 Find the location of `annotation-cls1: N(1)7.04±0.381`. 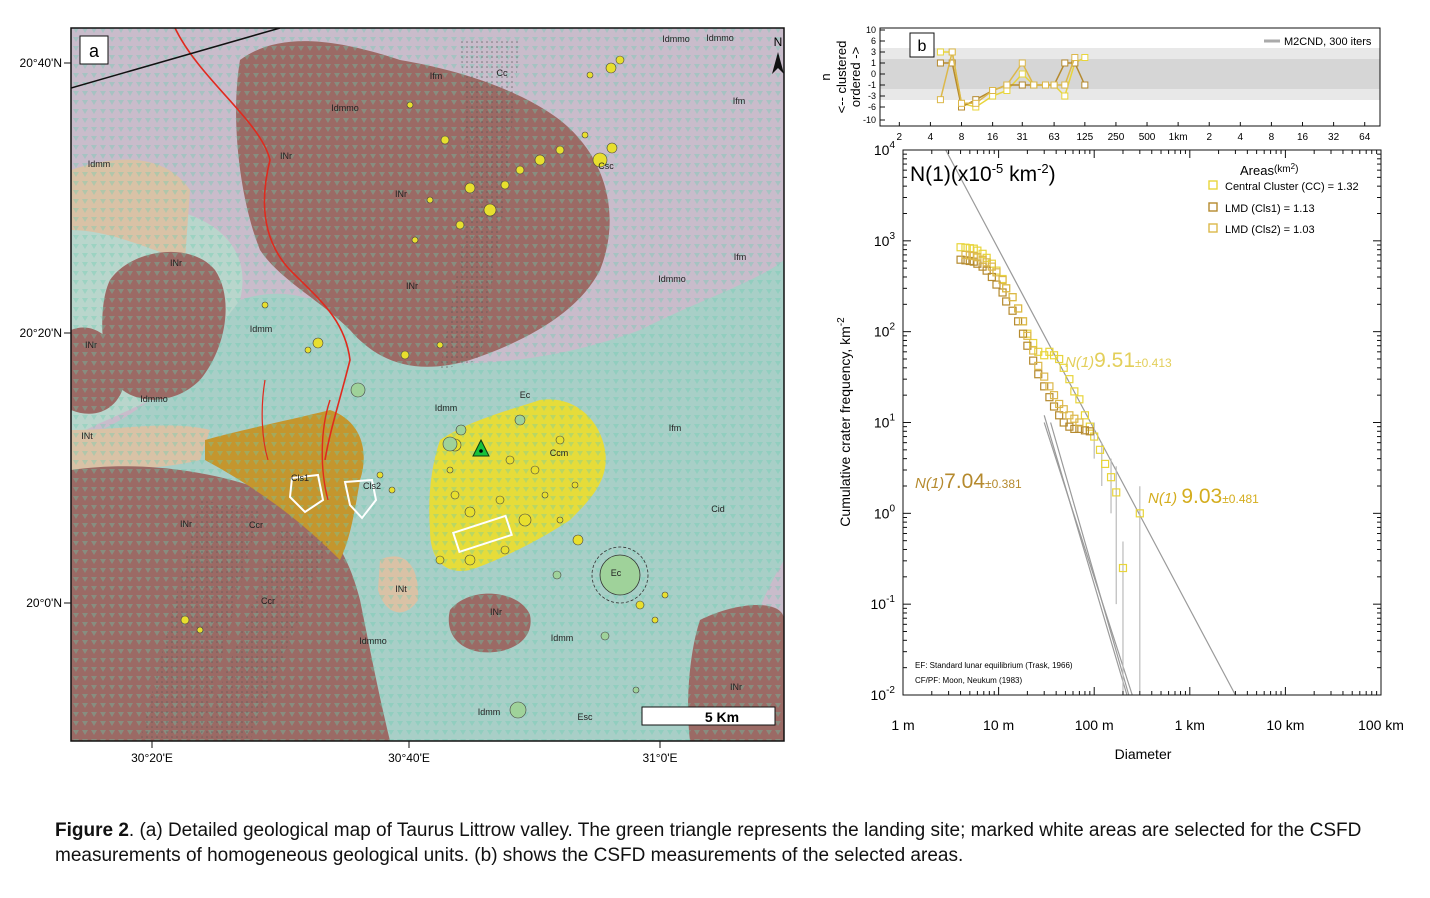

annotation-cls1: N(1)7.04±0.381 is located at coordinates (968, 481).